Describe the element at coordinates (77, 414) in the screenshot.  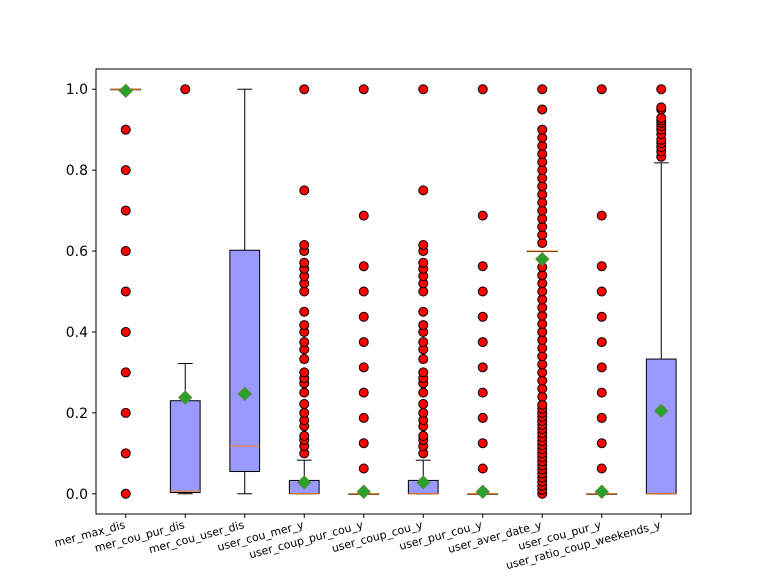
I see `y-tick-label: 0.2` at that location.